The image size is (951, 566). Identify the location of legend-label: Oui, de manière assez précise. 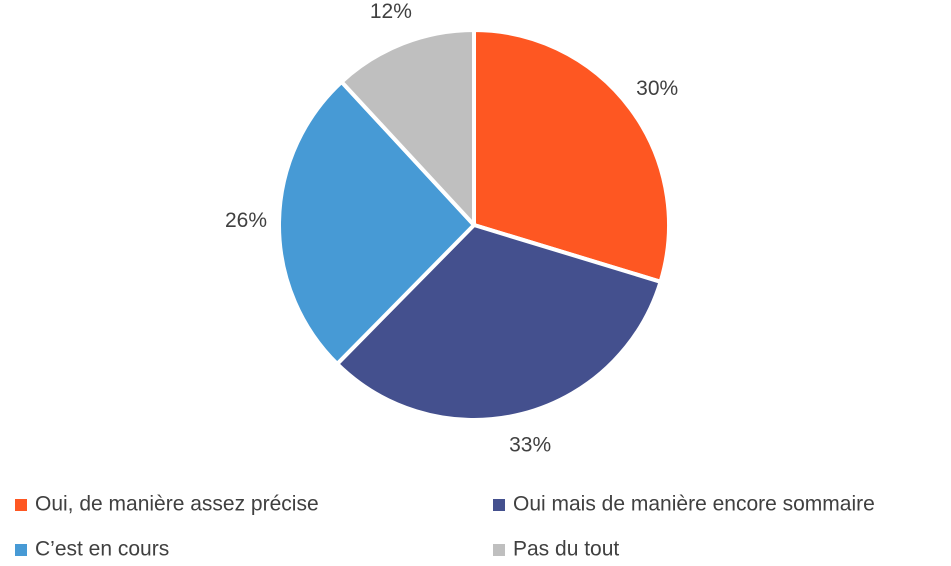
(177, 504).